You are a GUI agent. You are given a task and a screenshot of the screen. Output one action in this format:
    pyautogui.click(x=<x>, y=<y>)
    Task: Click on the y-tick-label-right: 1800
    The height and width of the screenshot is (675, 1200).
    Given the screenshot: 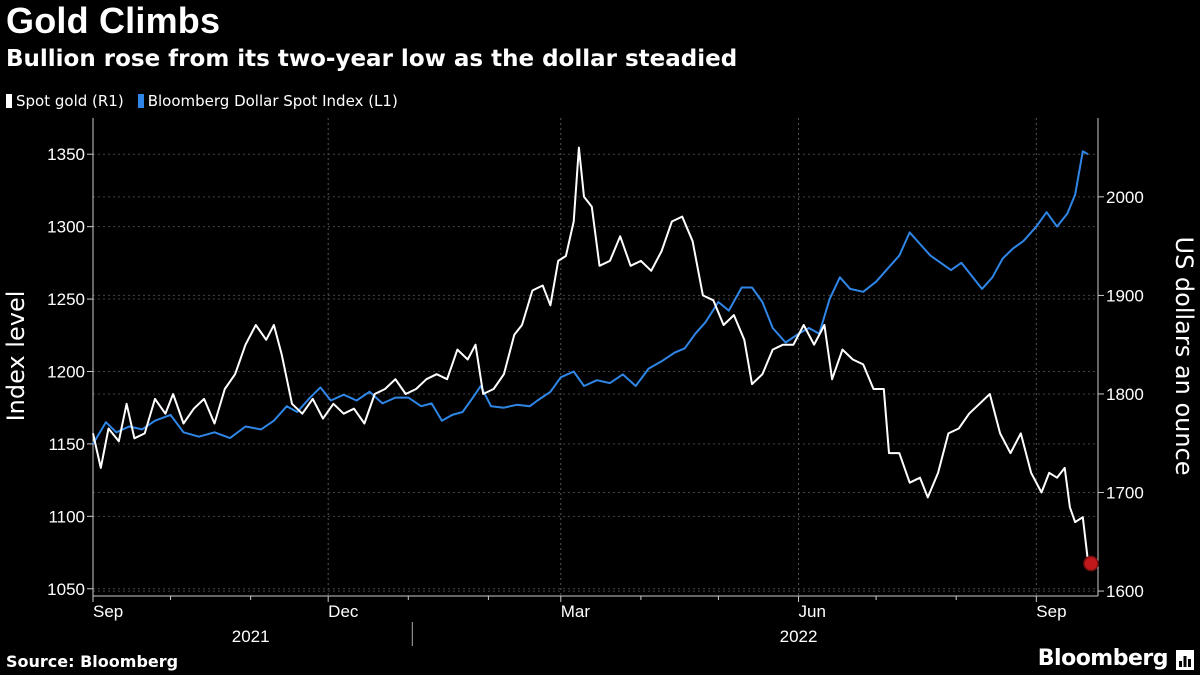 What is the action you would take?
    pyautogui.click(x=1125, y=394)
    